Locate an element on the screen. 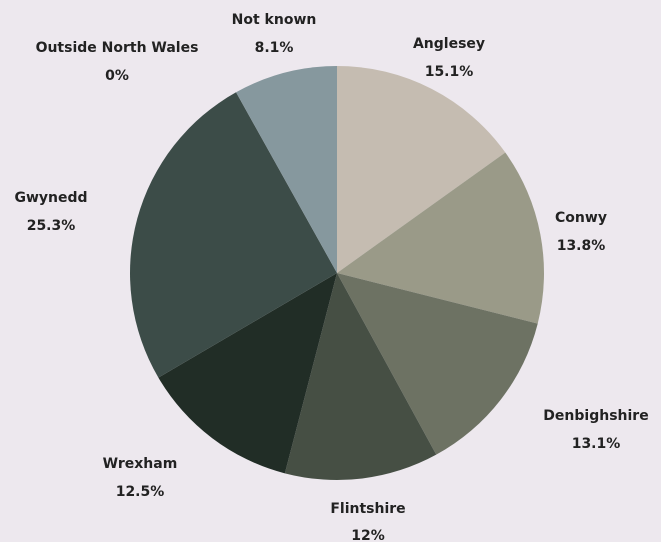  label-outside-north-wales: Outside North Wales 0% is located at coordinates (117, 62).